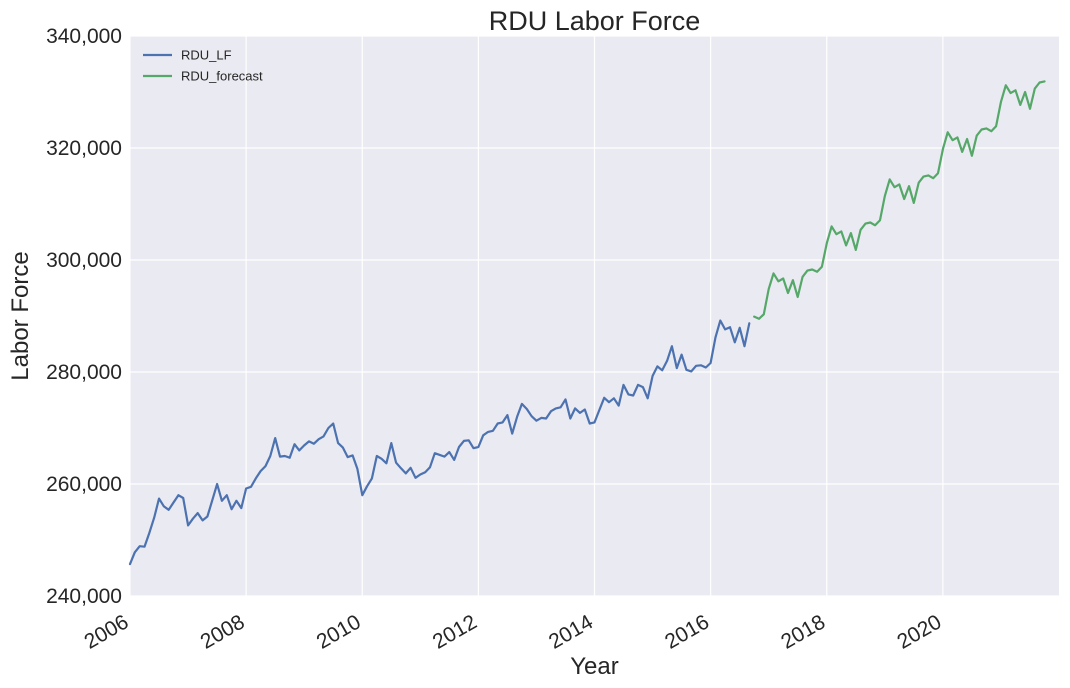  I want to click on x-tick-label: 2014, so click(571, 631).